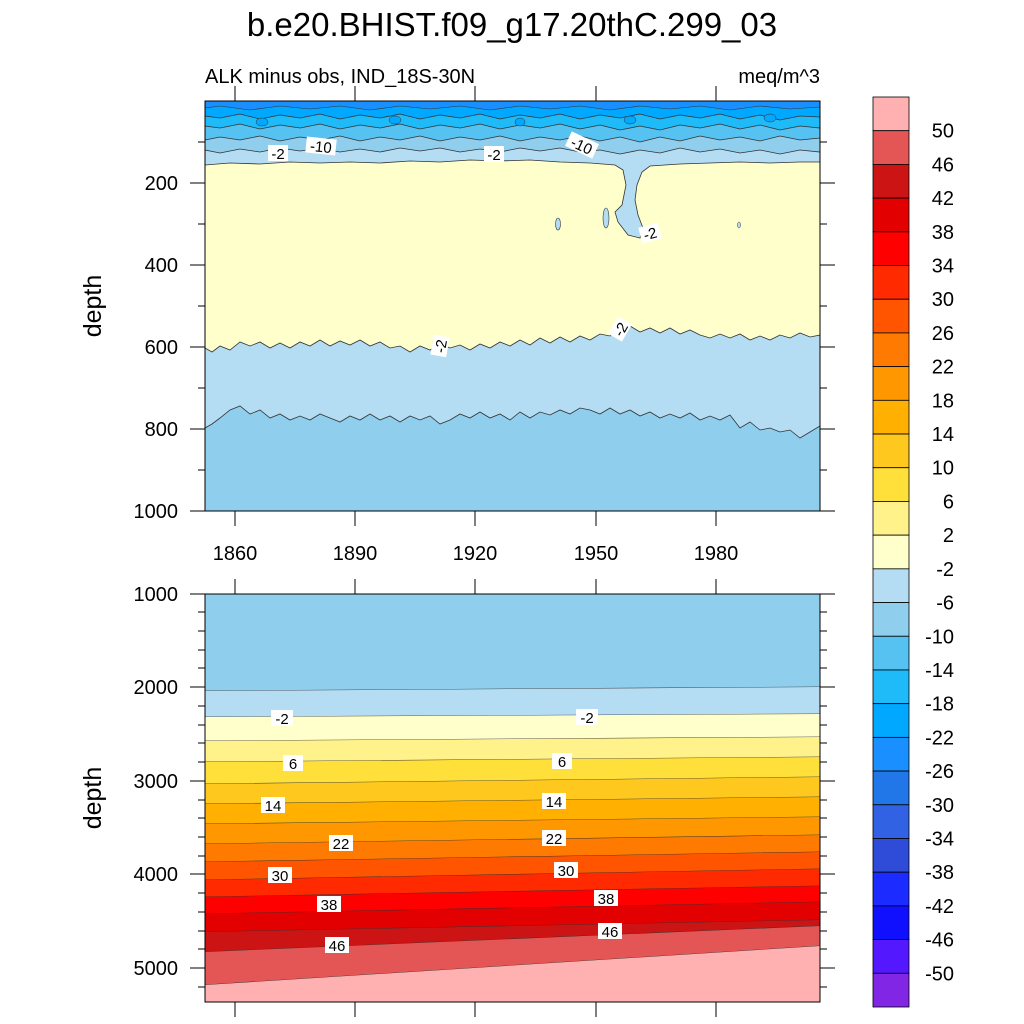 Image resolution: width=1024 pixels, height=1024 pixels. I want to click on colorbar-level-label: 38, so click(943, 233).